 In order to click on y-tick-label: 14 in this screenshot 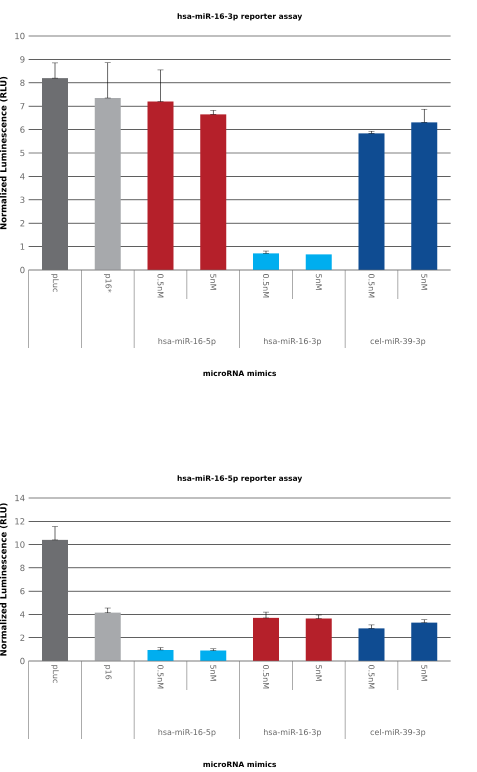, I will do `click(20, 498)`.